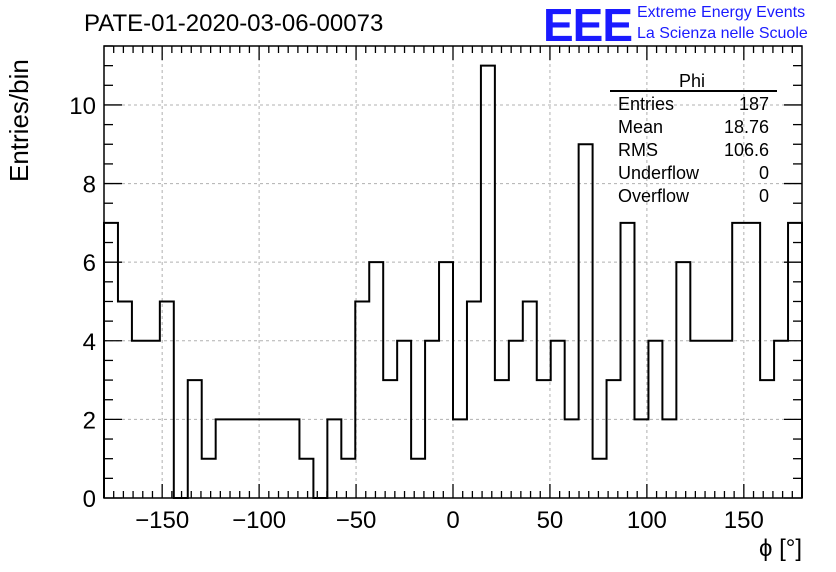  Describe the element at coordinates (640, 127) in the screenshot. I see `stats-row-label: Mean` at that location.